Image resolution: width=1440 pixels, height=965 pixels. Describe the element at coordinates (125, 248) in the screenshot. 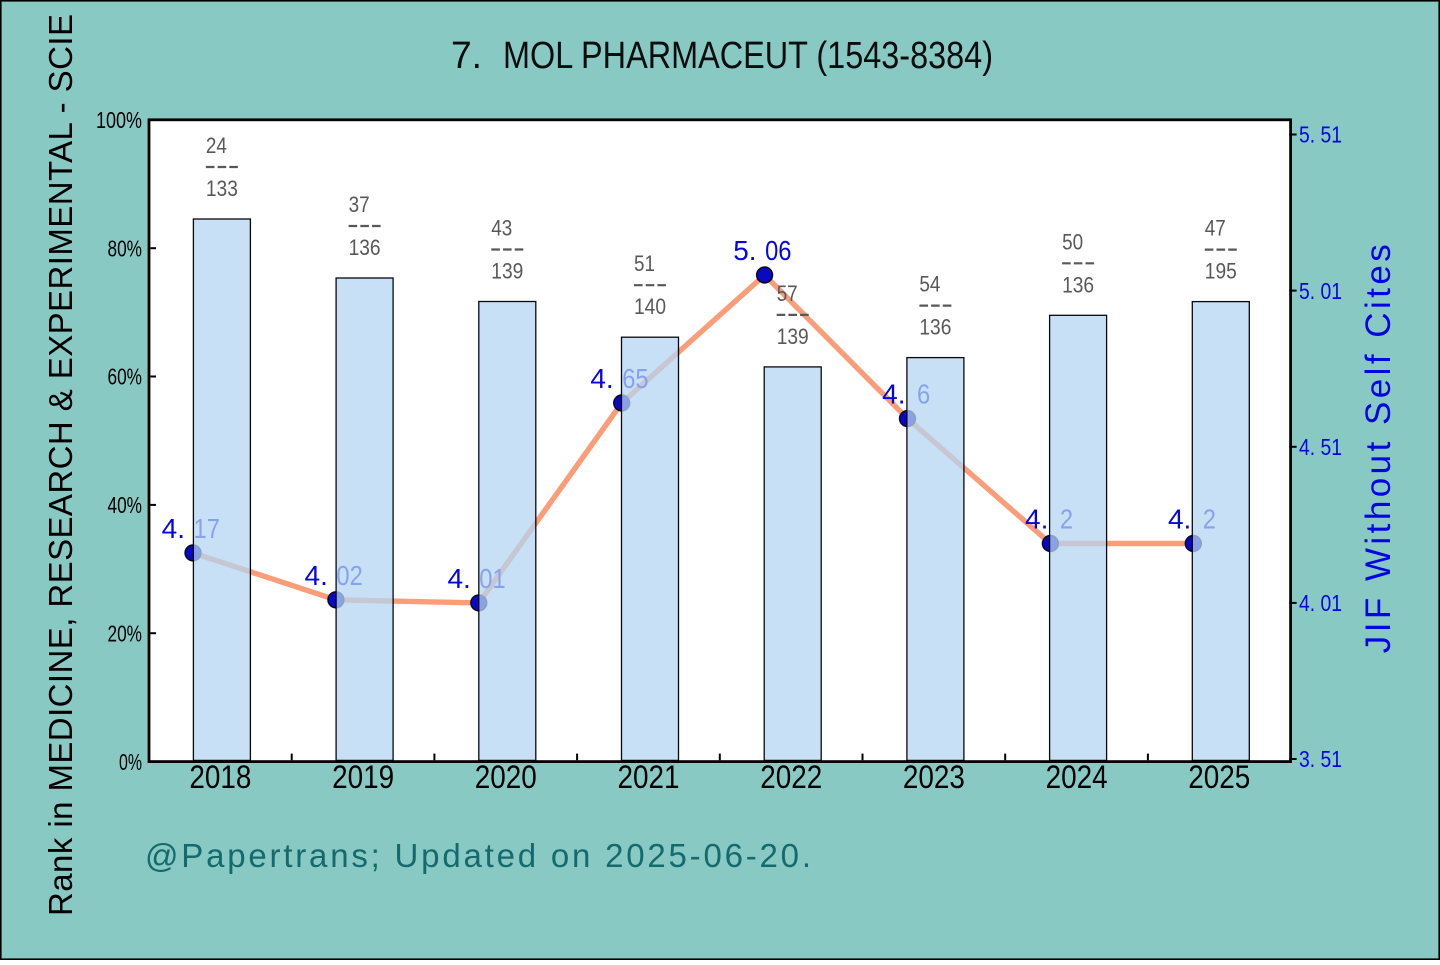

I see `svg-text: 80%` at that location.